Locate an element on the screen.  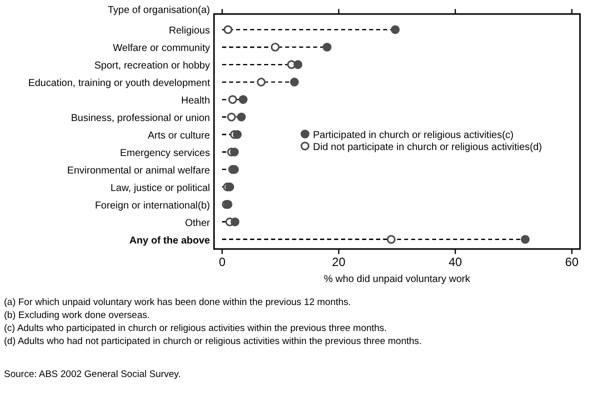
y-tick-label: Emergency services is located at coordinates (165, 153).